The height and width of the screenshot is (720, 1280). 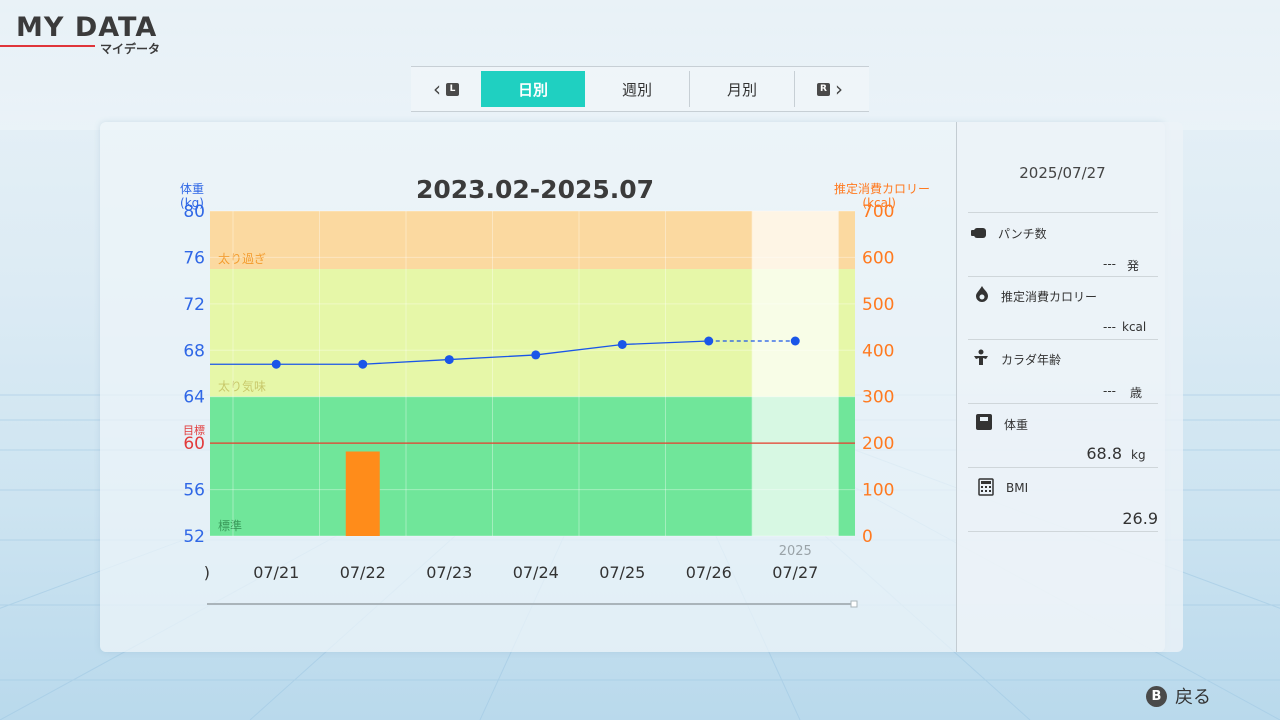 I want to click on y-left-tick: 64, so click(x=194, y=398).